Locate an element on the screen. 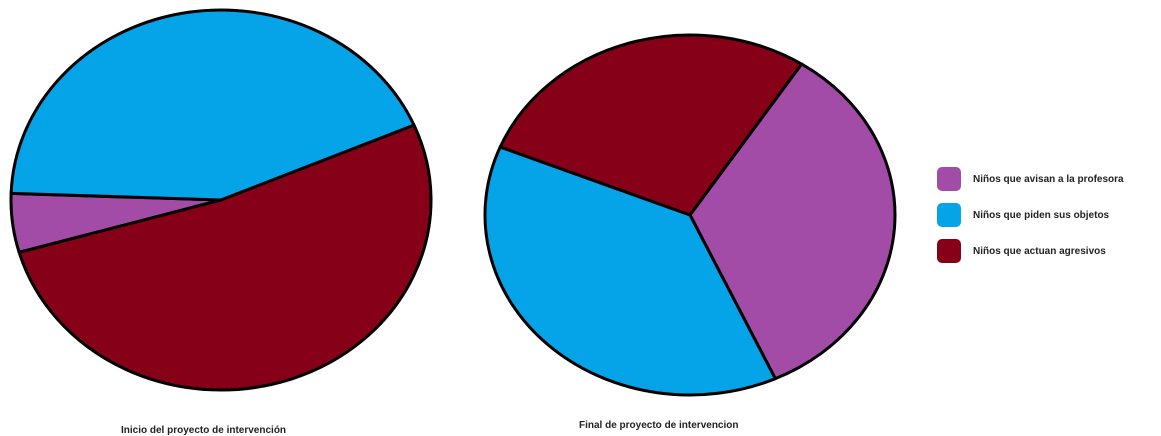 The height and width of the screenshot is (436, 1161). pie-final-slice-piden is located at coordinates (630, 271).